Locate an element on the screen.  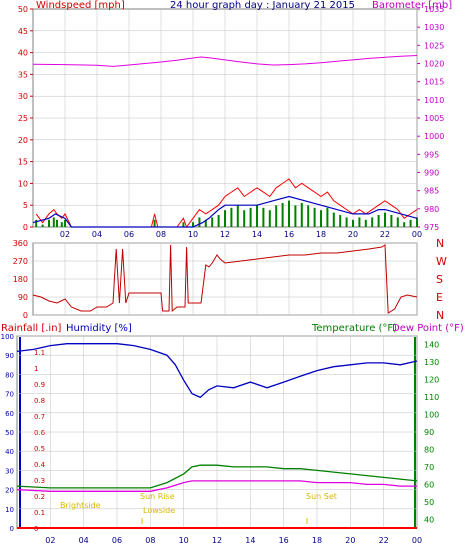
barometer-tick-label: 990 is located at coordinates (431, 173).